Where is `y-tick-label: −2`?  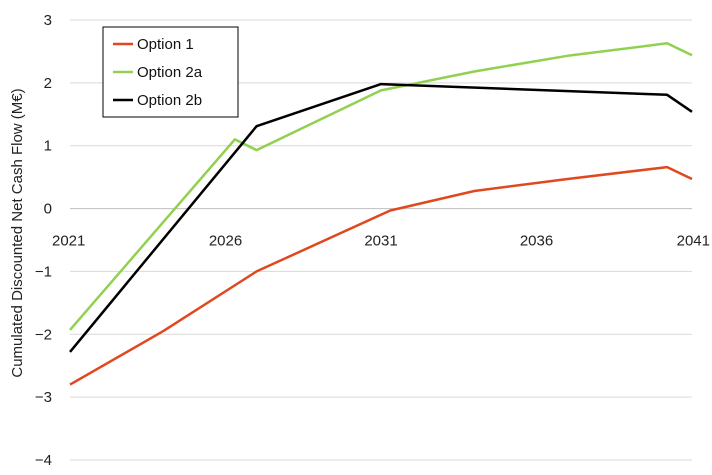
y-tick-label: −2 is located at coordinates (43, 334).